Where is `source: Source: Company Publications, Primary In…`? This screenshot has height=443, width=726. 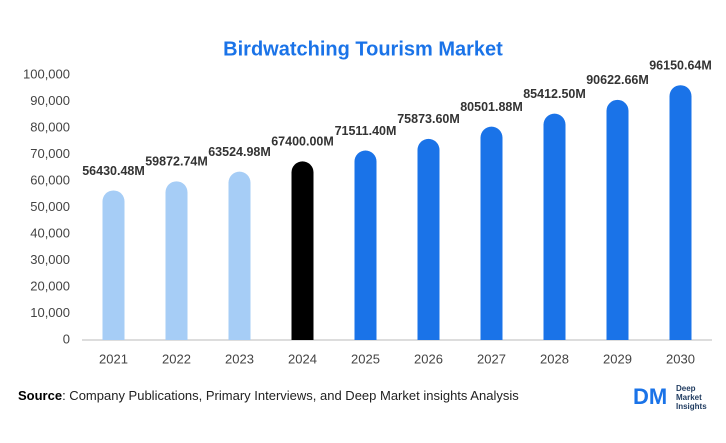
source: Source: Company Publications, Primary In… is located at coordinates (268, 395).